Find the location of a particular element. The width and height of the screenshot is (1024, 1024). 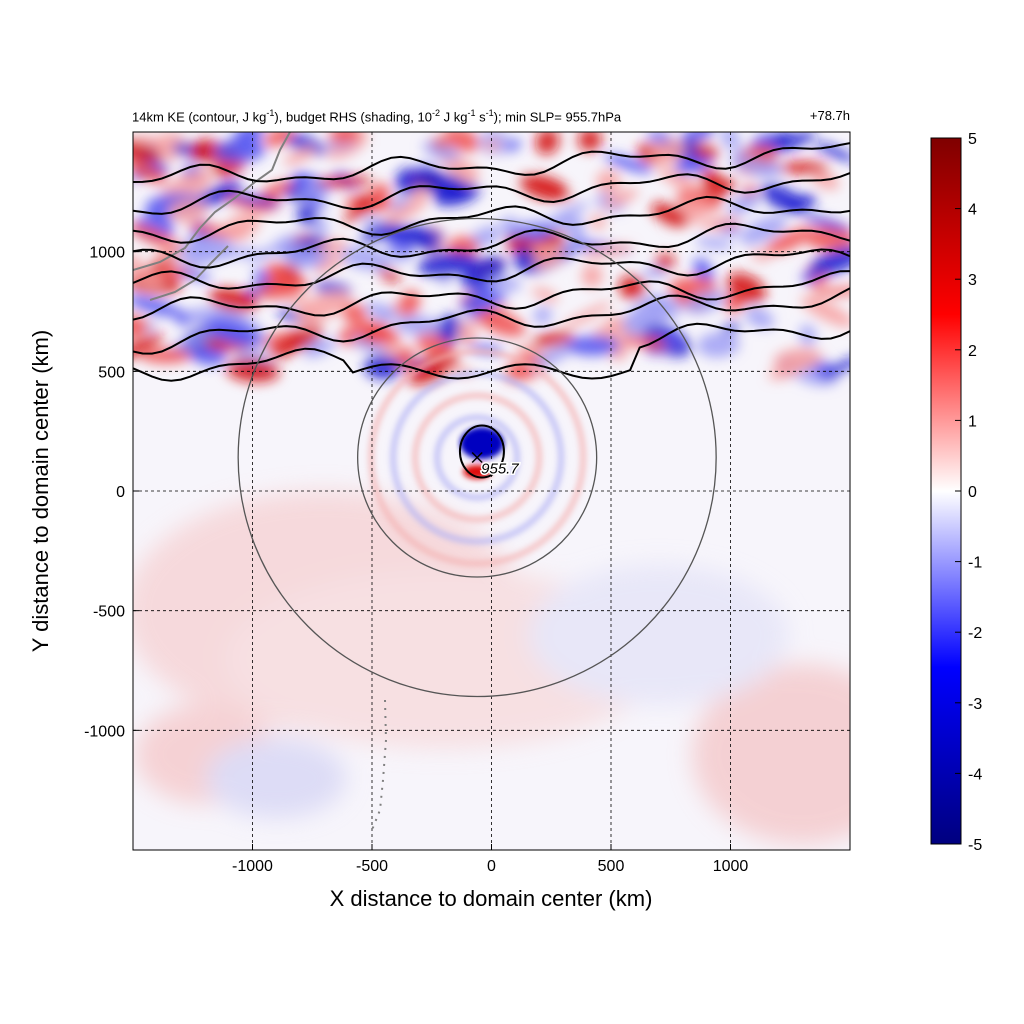

y-tick-label: 0 is located at coordinates (120, 492).